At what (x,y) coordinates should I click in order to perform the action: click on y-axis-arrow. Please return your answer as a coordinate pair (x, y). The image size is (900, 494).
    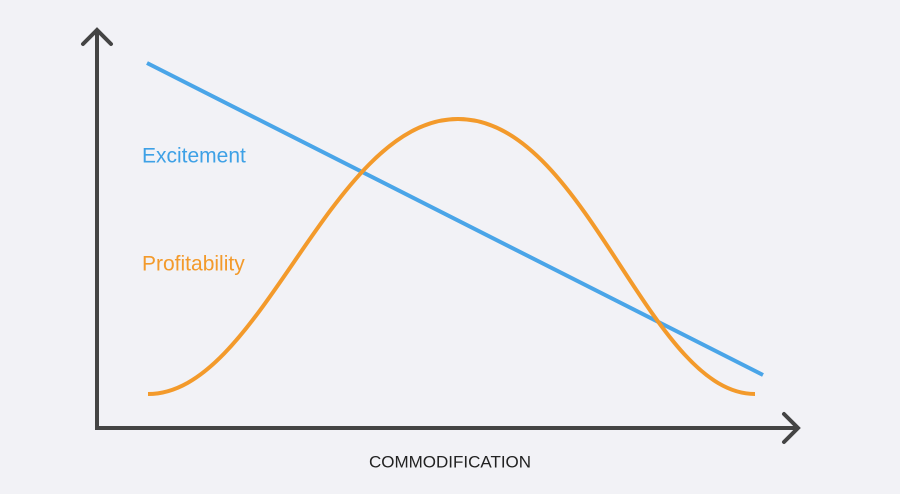
    Looking at the image, I should click on (97, 36).